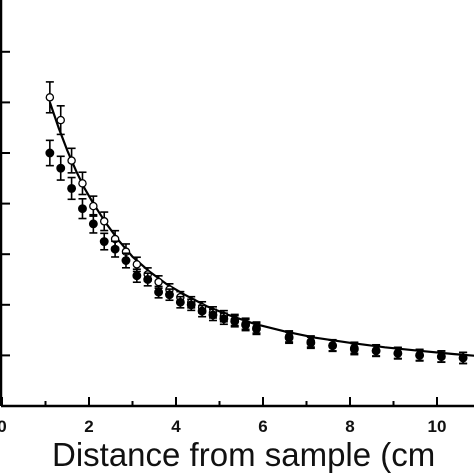 The height and width of the screenshot is (474, 474). What do you see at coordinates (243, 454) in the screenshot?
I see `x-axis-title: Distance from sample (cm` at bounding box center [243, 454].